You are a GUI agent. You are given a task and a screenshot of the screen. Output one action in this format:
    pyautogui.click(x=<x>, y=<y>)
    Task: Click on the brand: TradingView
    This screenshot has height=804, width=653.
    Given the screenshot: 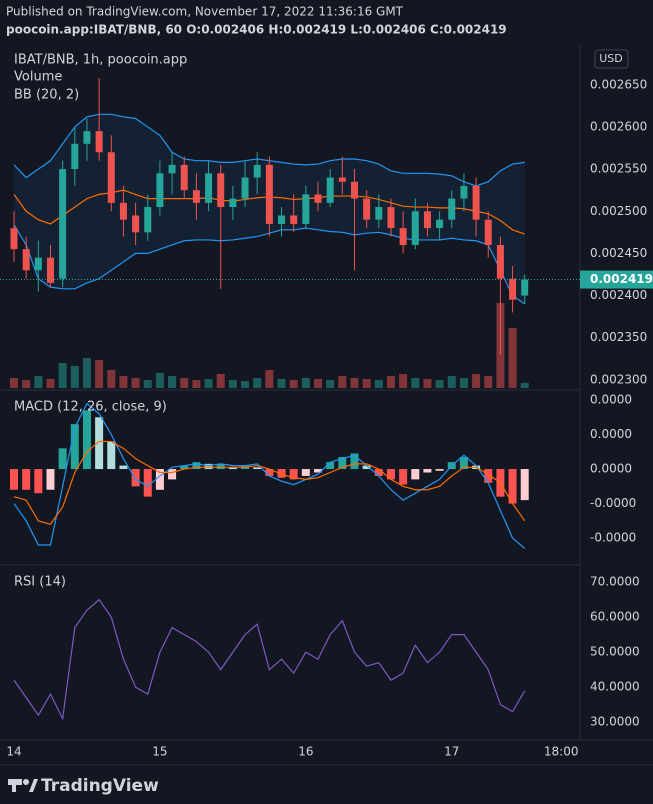 What is the action you would take?
    pyautogui.click(x=100, y=786)
    